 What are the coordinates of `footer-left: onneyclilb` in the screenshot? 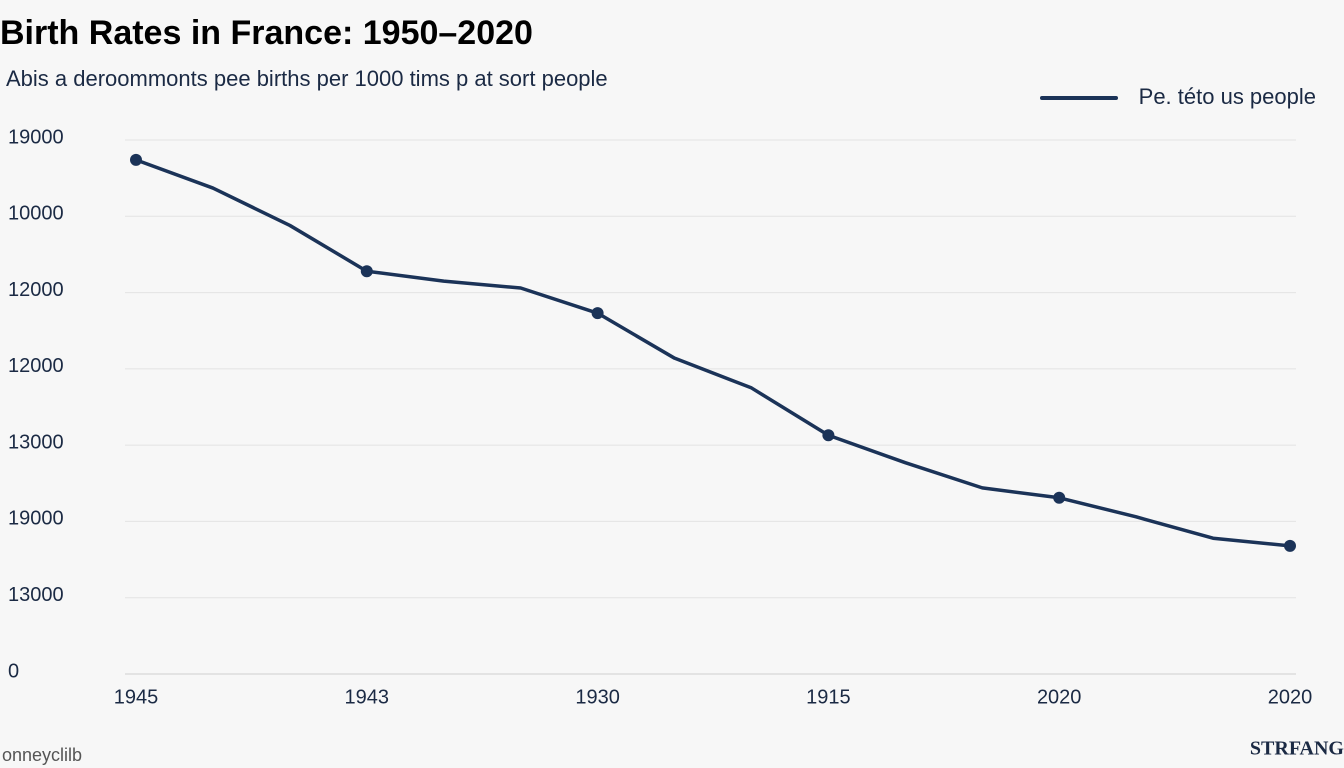 It's located at (42, 755).